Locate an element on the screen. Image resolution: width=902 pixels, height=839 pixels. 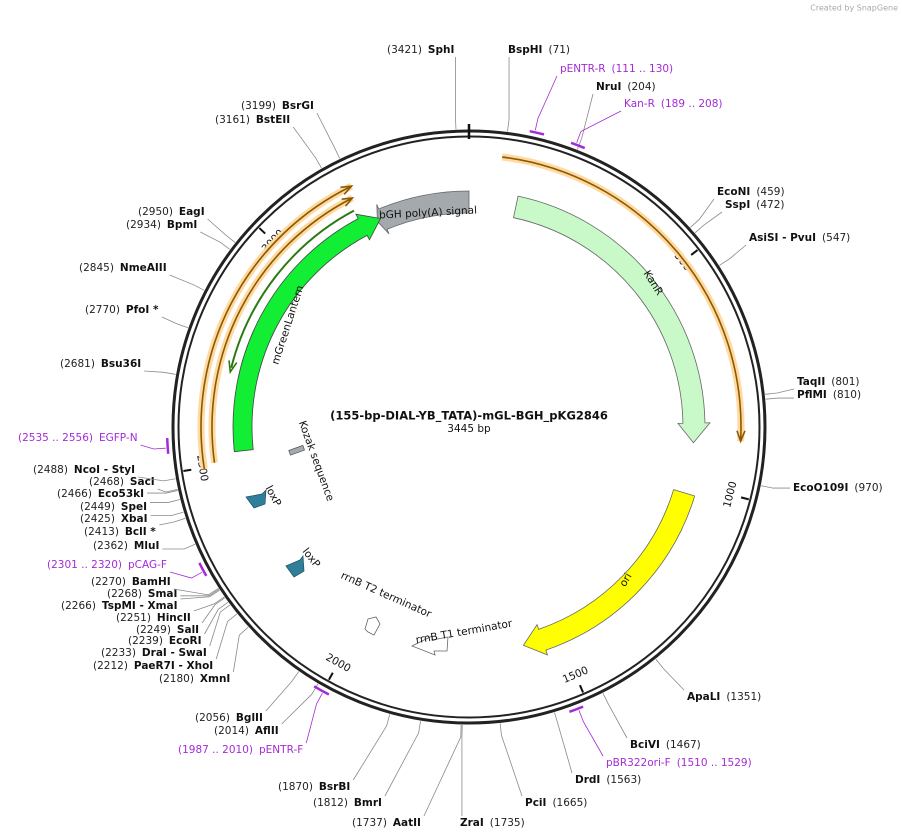
site-label: (2535 .. 2556) EGFP-N is located at coordinates (78, 438).